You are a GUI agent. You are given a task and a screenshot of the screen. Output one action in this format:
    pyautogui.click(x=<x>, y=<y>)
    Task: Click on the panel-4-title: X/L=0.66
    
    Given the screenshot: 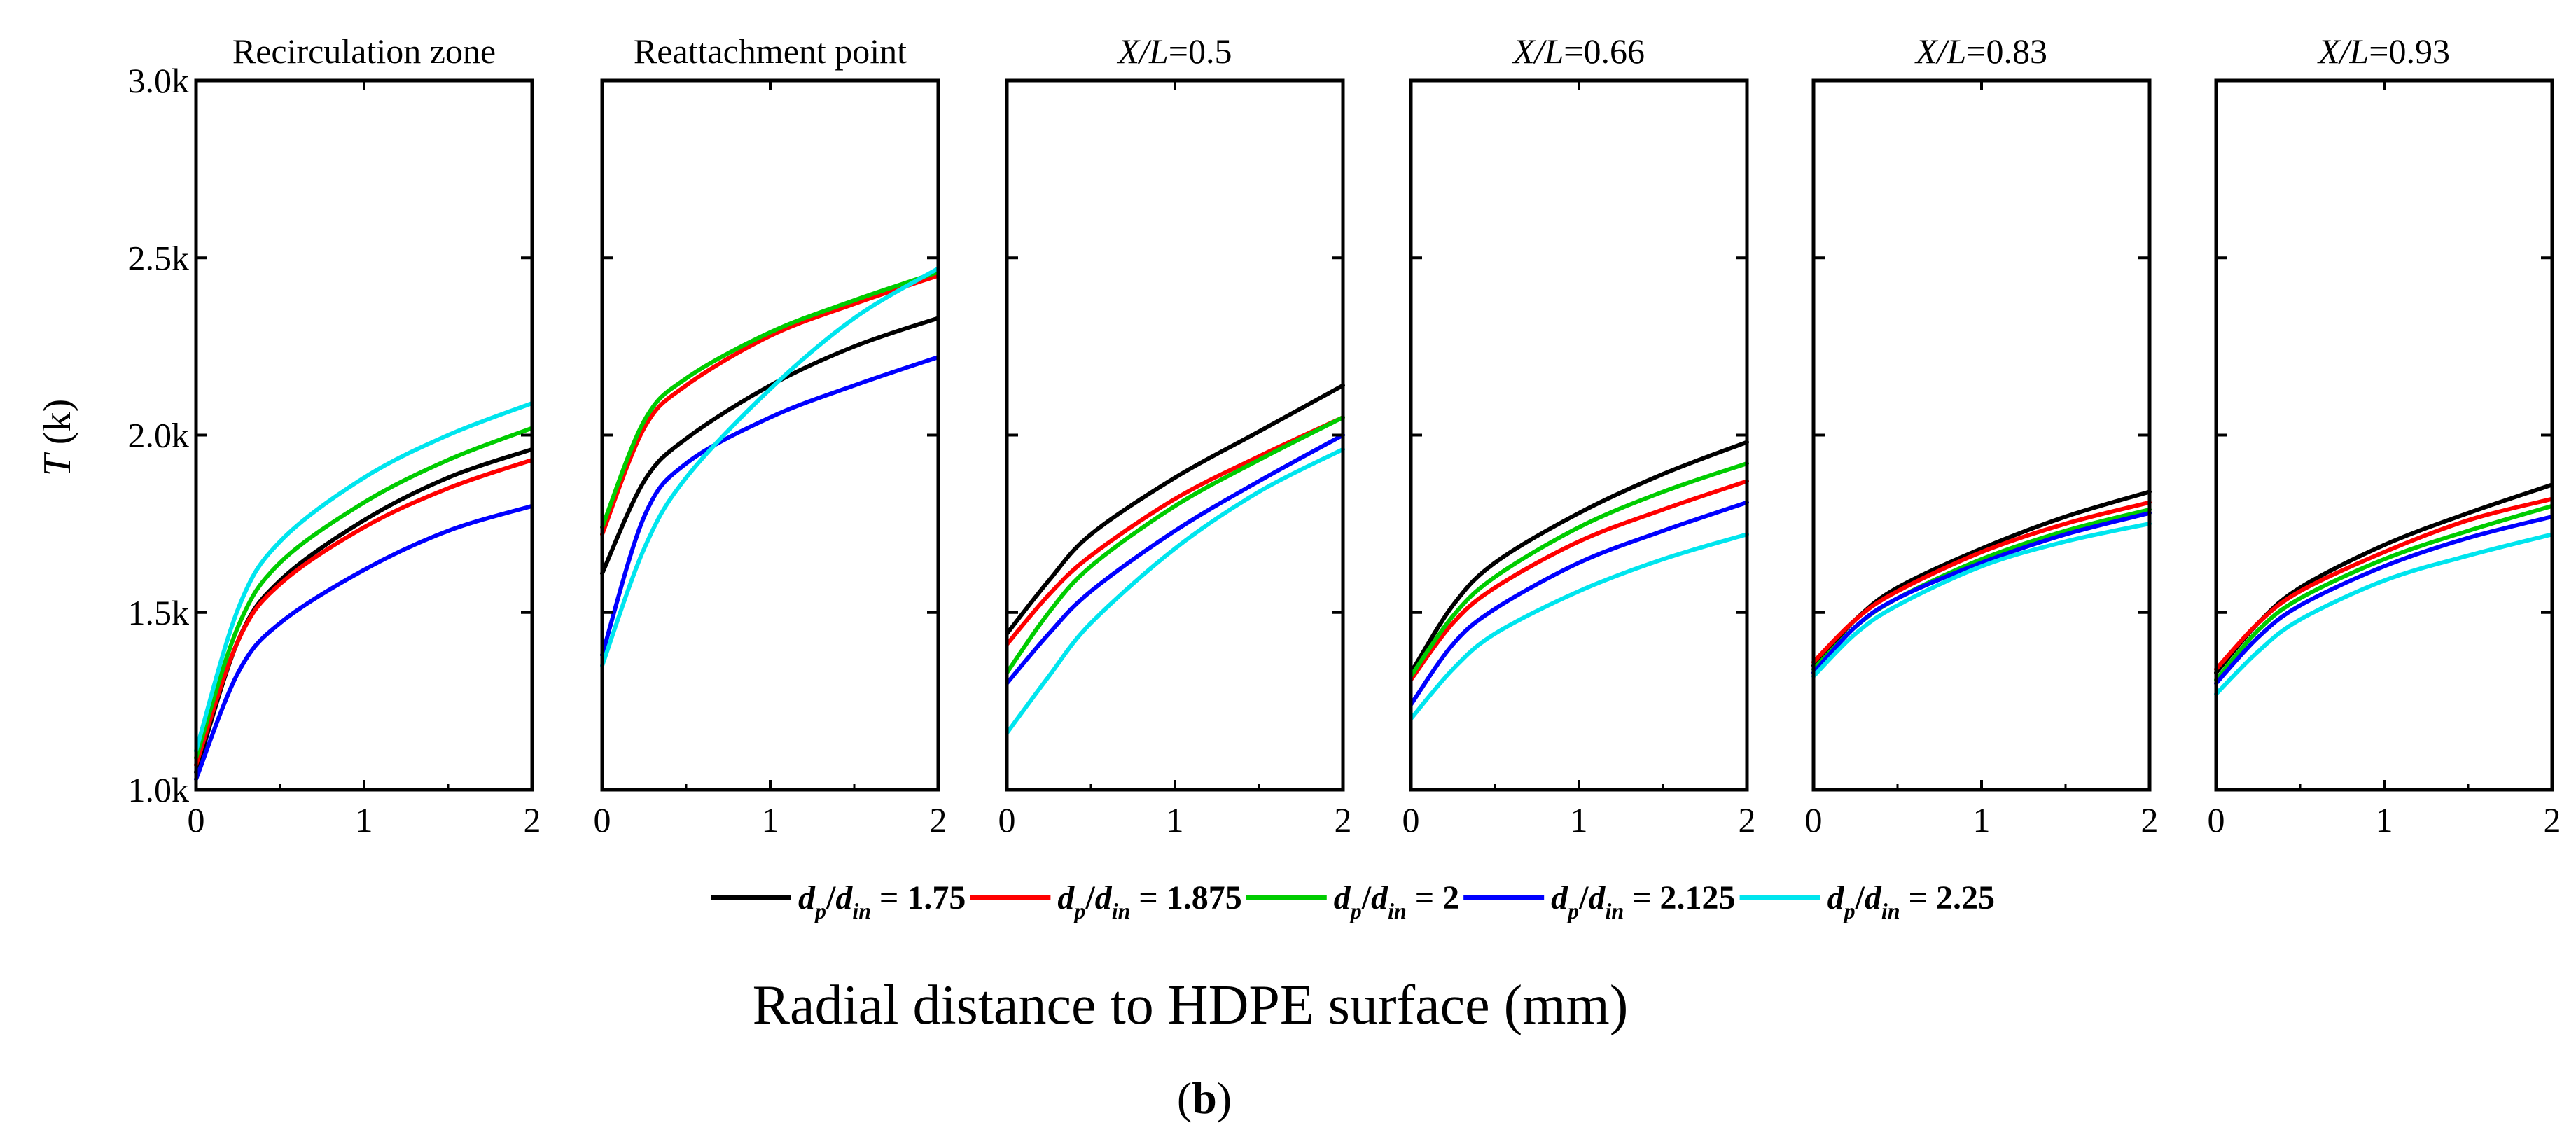 What is the action you would take?
    pyautogui.click(x=1578, y=51)
    